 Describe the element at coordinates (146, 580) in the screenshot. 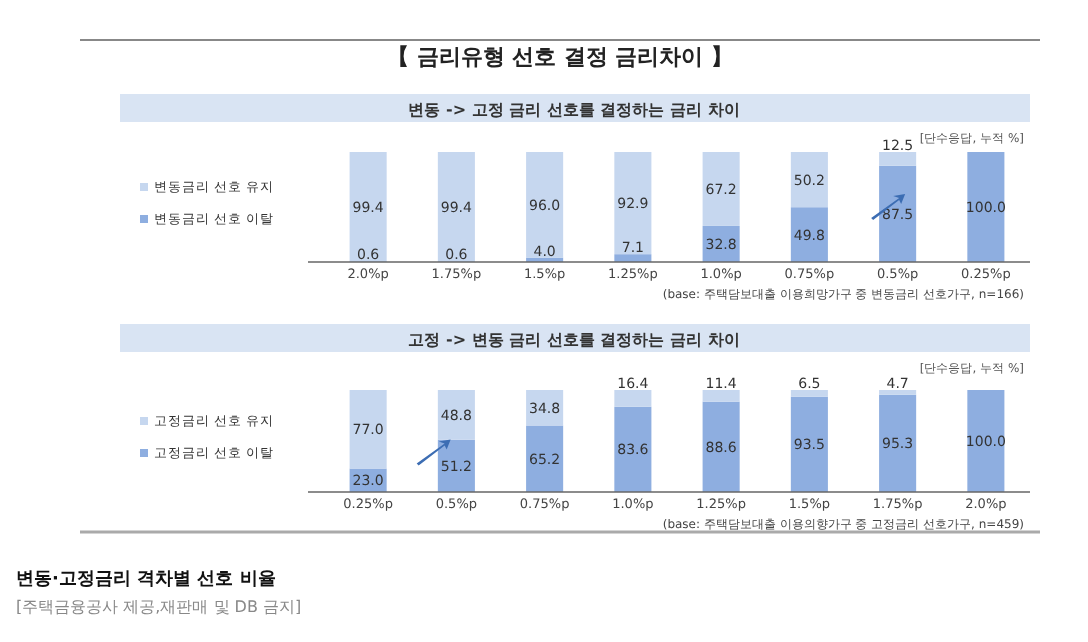

I see `text: 변동·고정금리 격차별 선호 비율` at that location.